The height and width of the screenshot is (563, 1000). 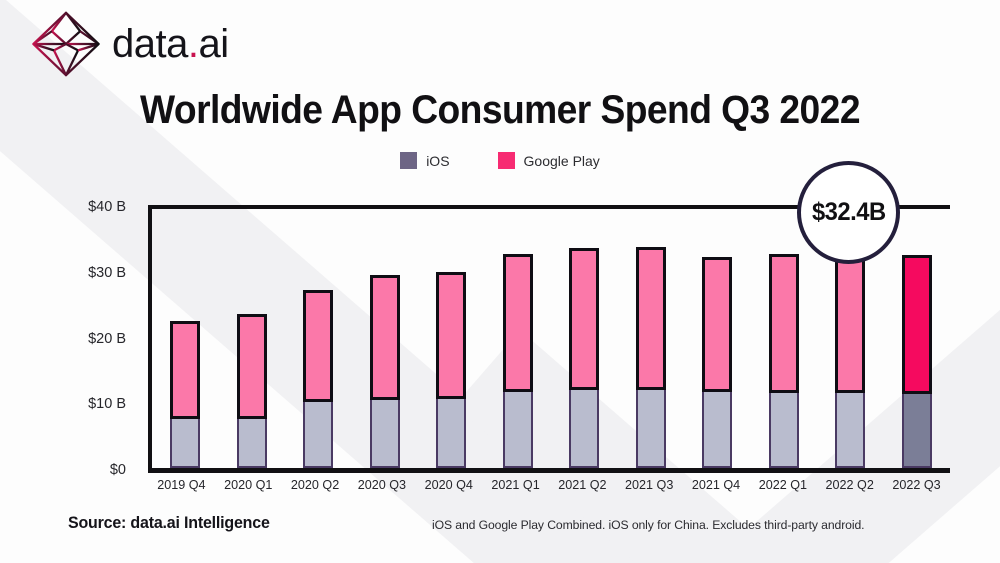 I want to click on brand-name-suffix: ai, so click(x=213, y=44).